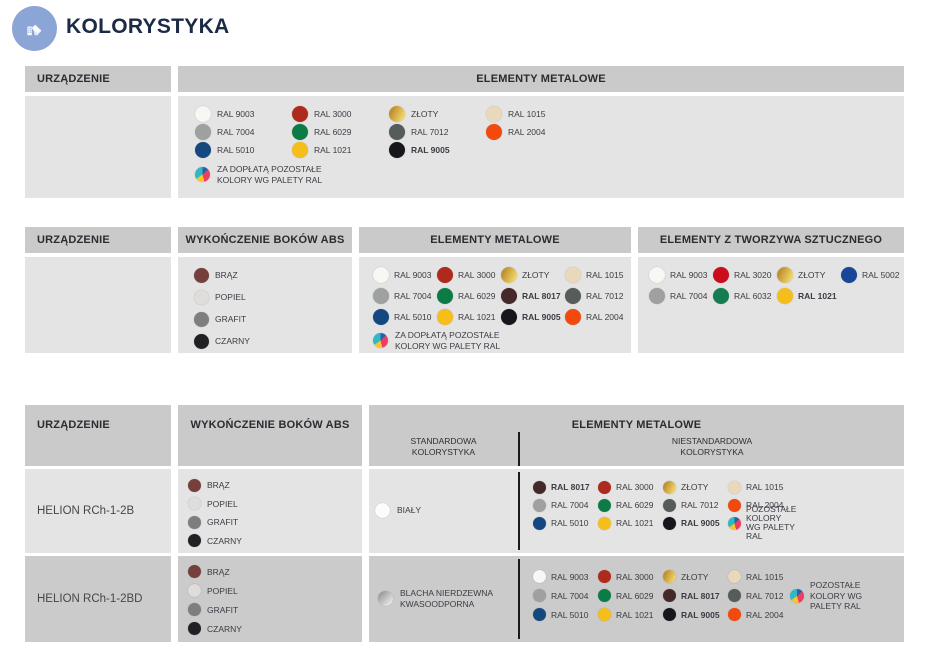  Describe the element at coordinates (232, 341) in the screenshot. I see `color-swatch-label: CZARNY` at that location.